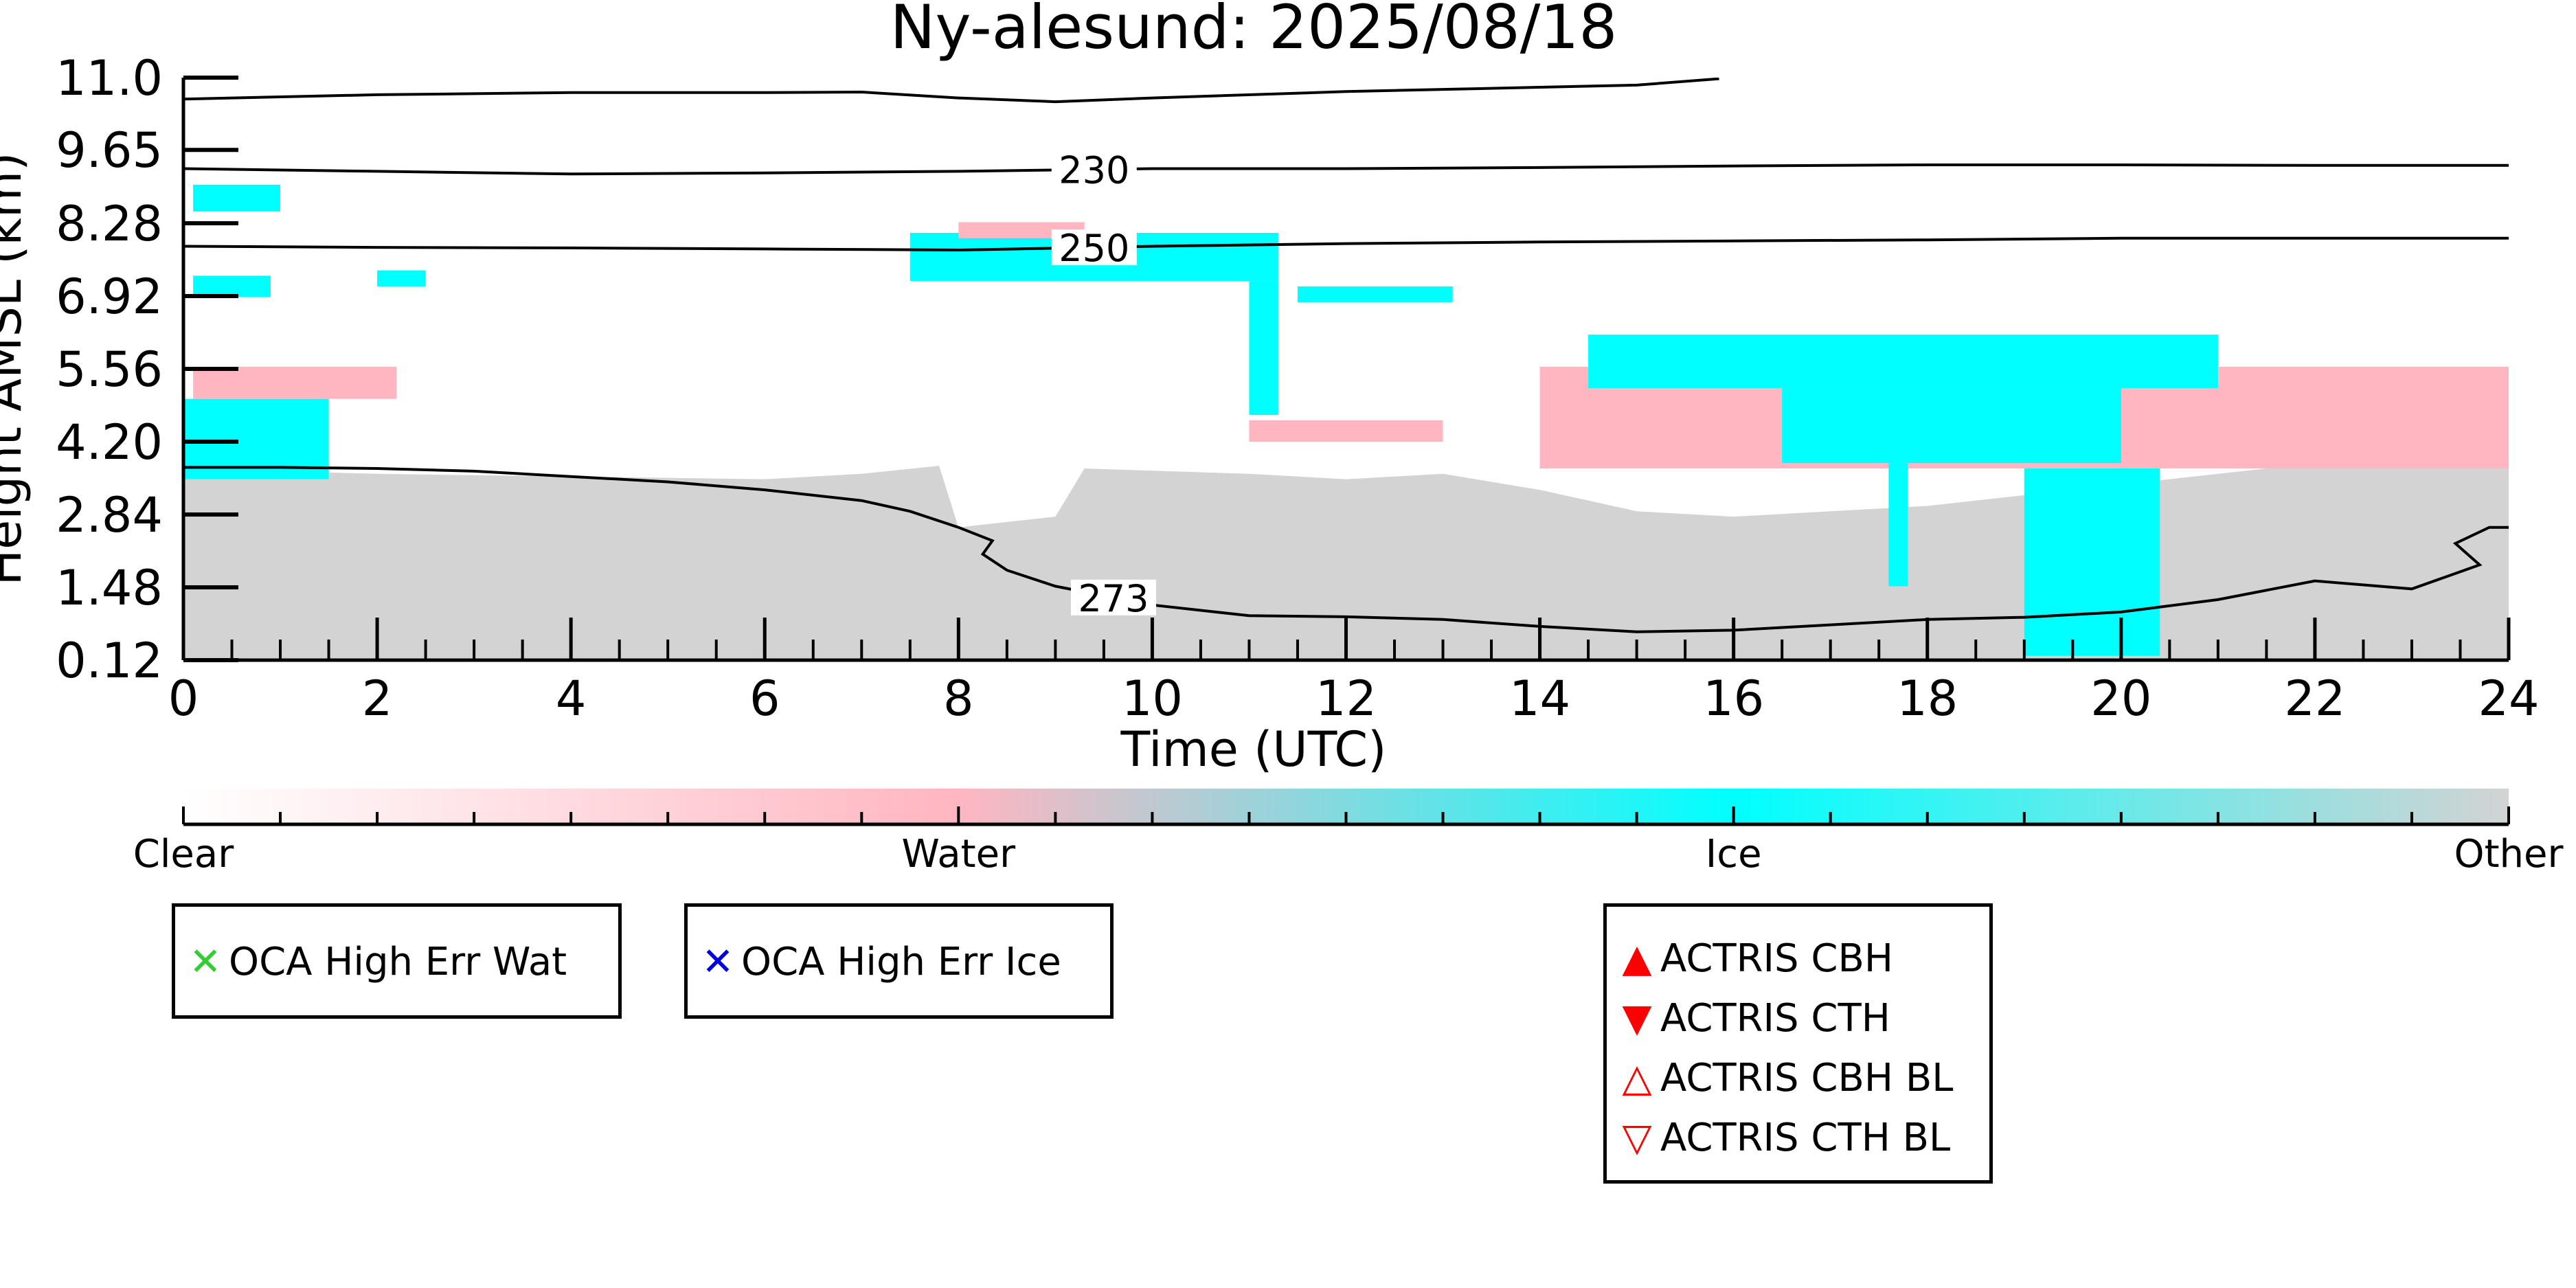 Image resolution: width=2576 pixels, height=1288 pixels. Describe the element at coordinates (1733, 698) in the screenshot. I see `x-tick-label: 16` at that location.